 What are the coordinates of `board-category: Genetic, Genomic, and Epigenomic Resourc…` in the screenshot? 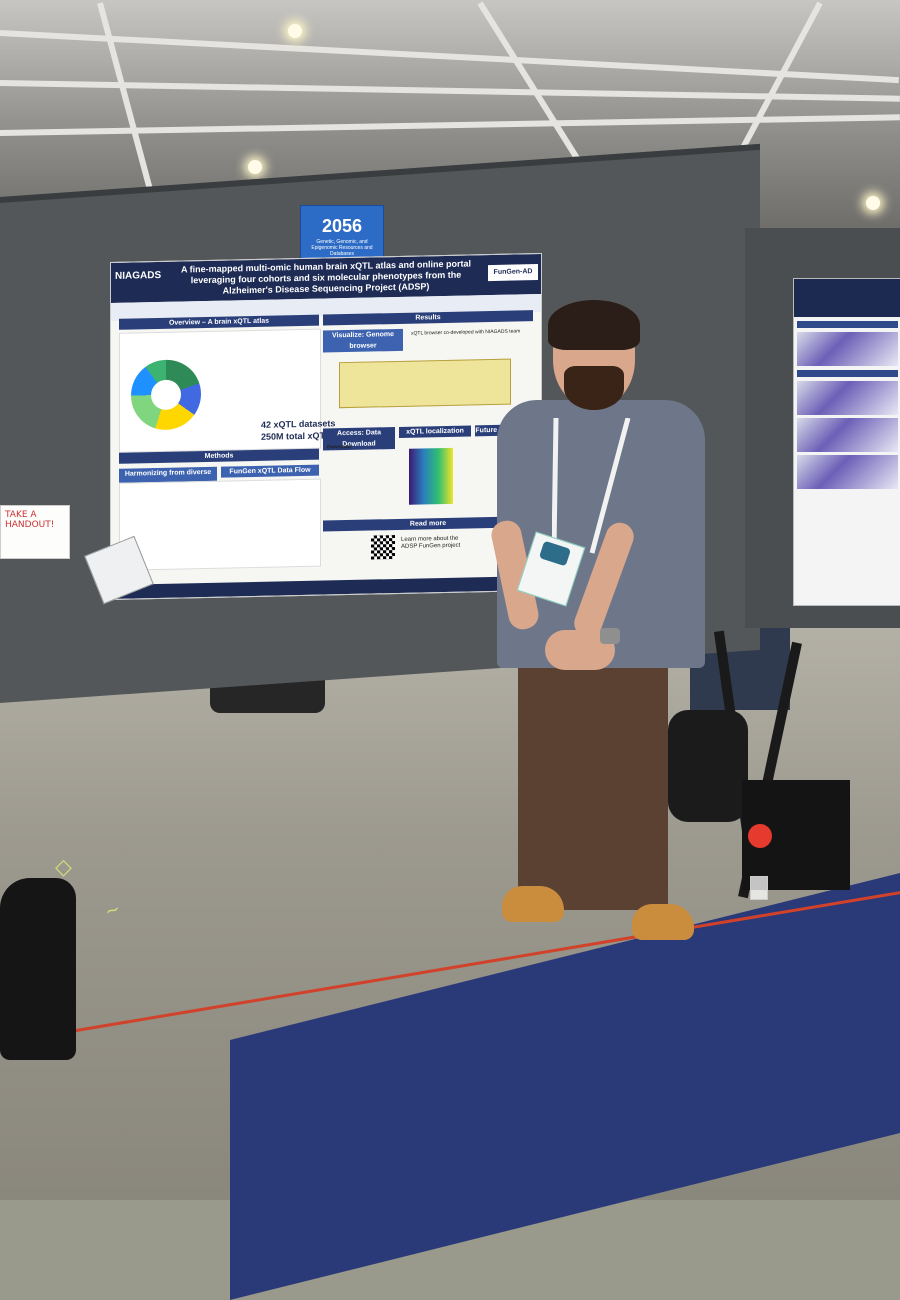 It's located at (342, 248).